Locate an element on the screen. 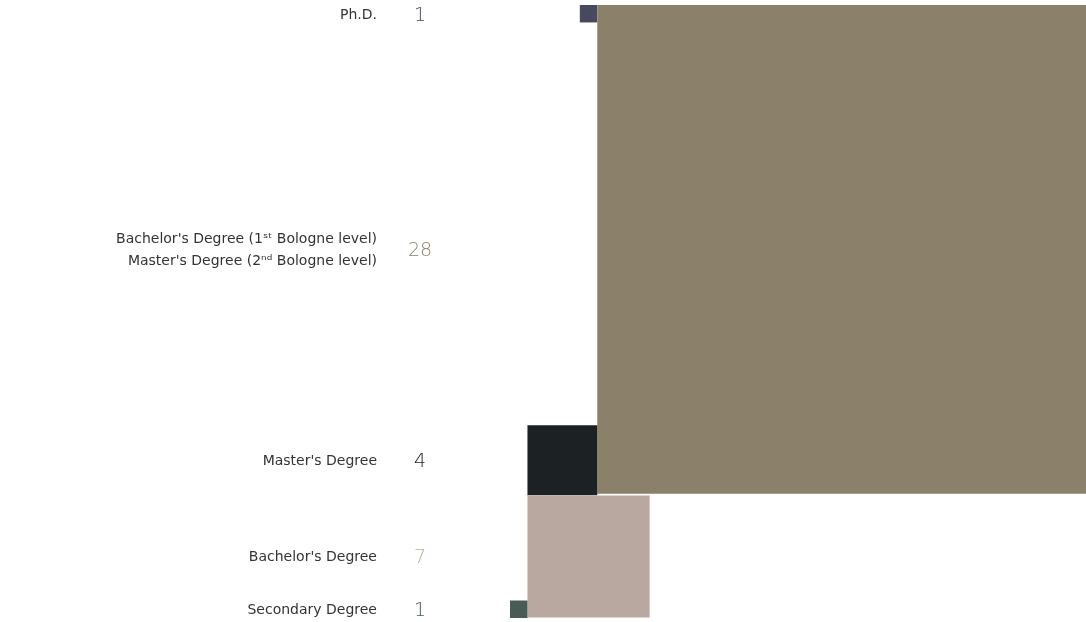  category-label: Bachelor's Degree is located at coordinates (312, 556).